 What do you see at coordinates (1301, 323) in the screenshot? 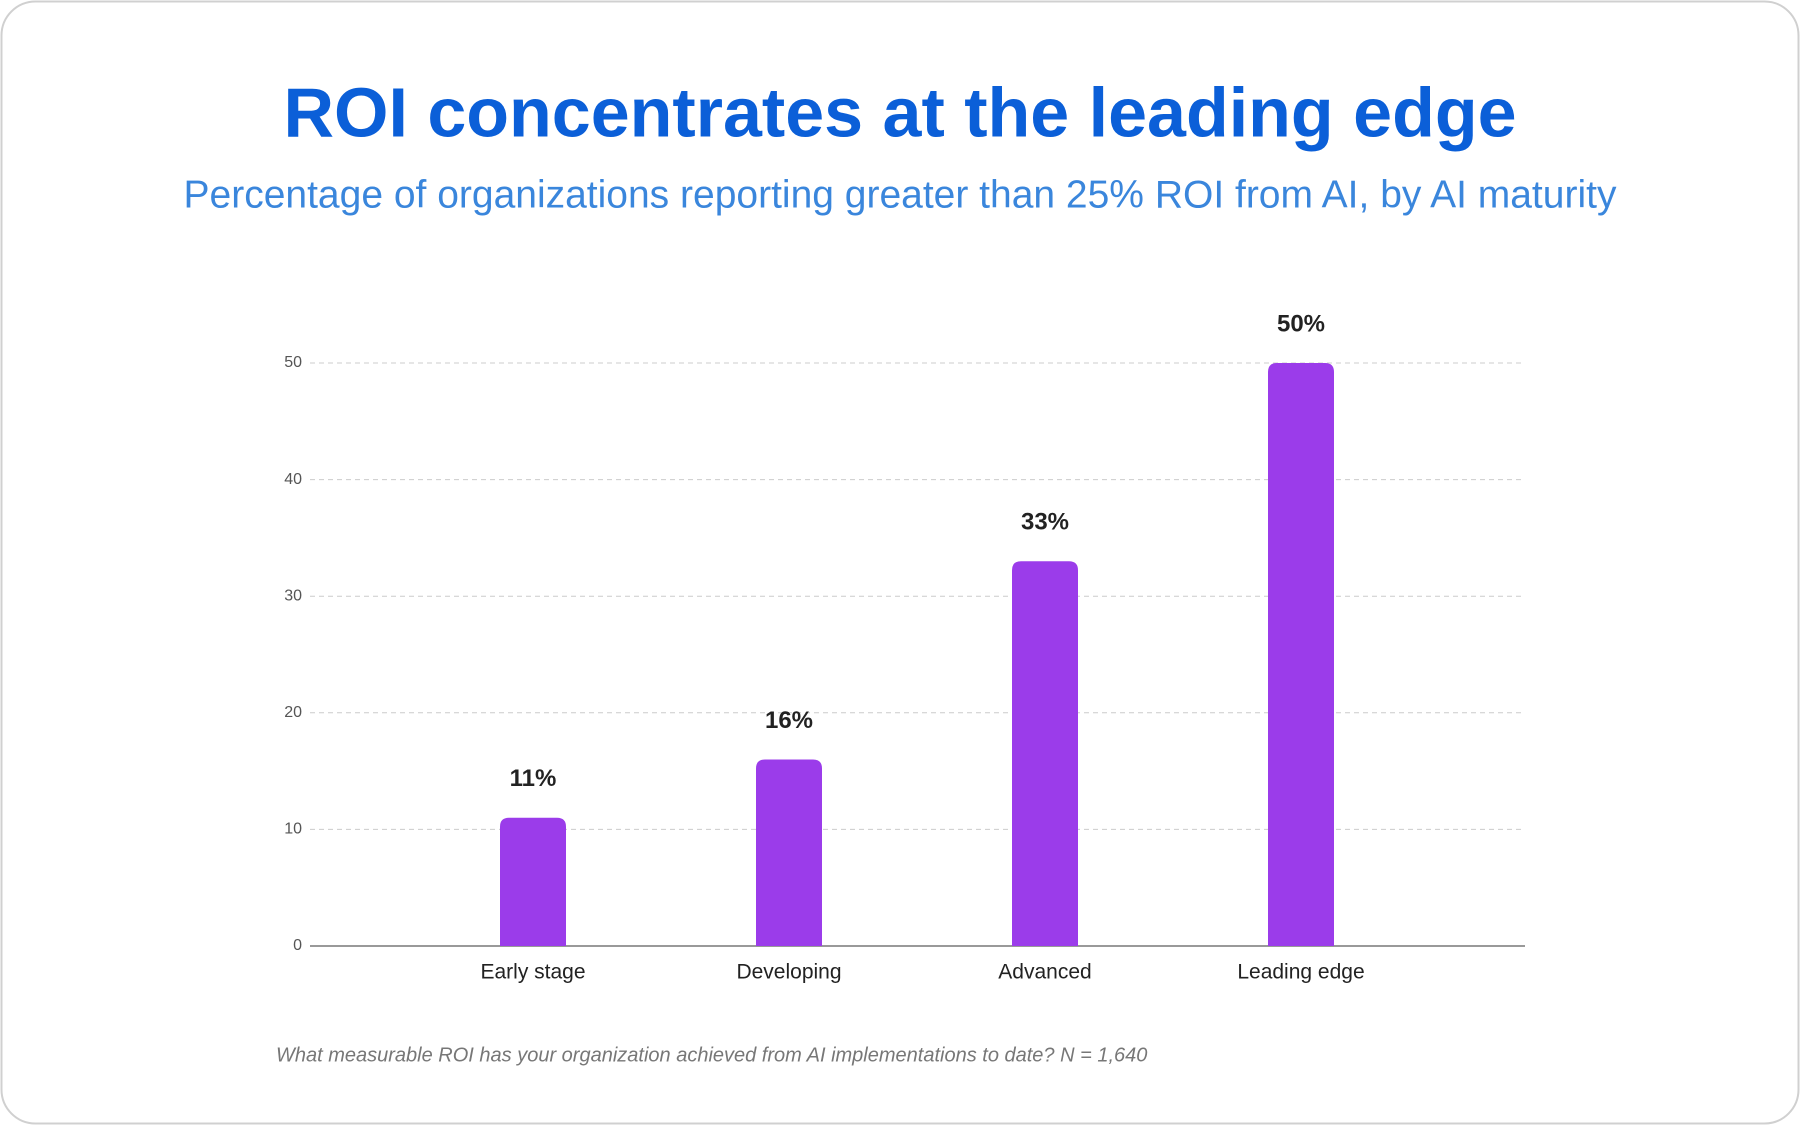
I see `value-label: 50%` at bounding box center [1301, 323].